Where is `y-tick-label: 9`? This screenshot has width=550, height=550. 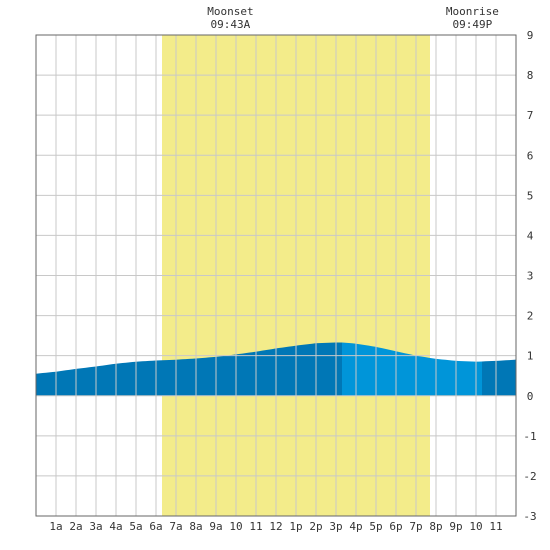 y-tick-label: 9 is located at coordinates (530, 35).